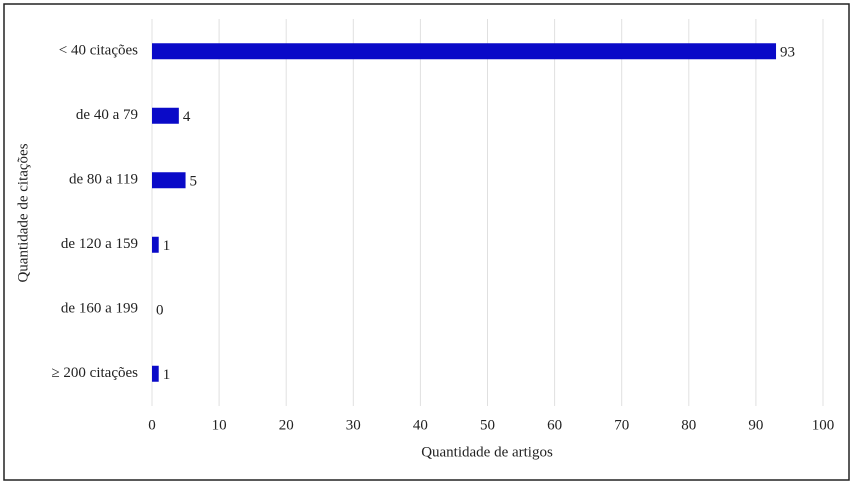  What do you see at coordinates (688, 425) in the screenshot?
I see `x-tick-label: 80` at bounding box center [688, 425].